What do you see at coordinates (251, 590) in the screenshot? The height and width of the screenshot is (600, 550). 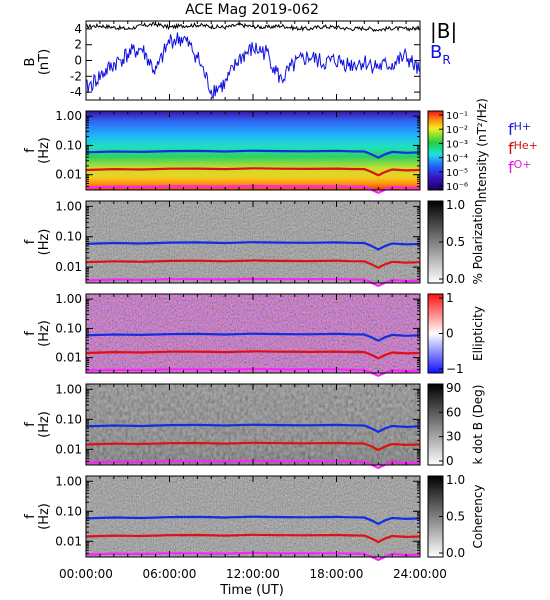 I see `x-axis-label: Time (UT)` at bounding box center [251, 590].